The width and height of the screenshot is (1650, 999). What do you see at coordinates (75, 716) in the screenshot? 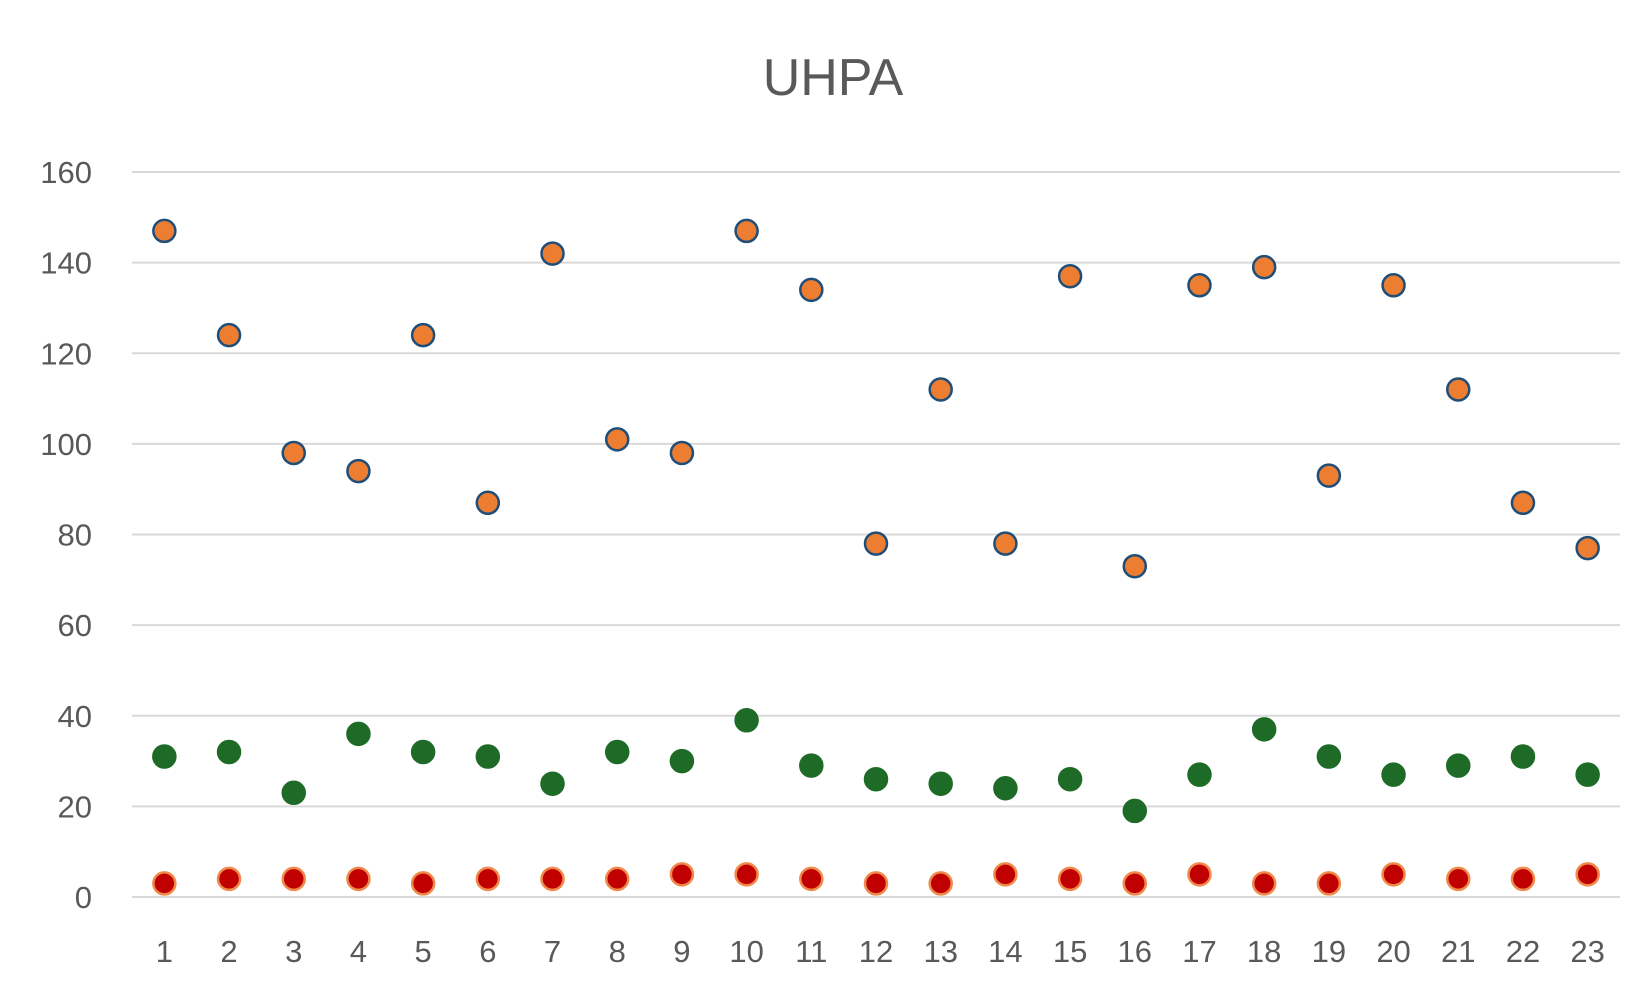
I see `y-tick-label: 40` at bounding box center [75, 716].